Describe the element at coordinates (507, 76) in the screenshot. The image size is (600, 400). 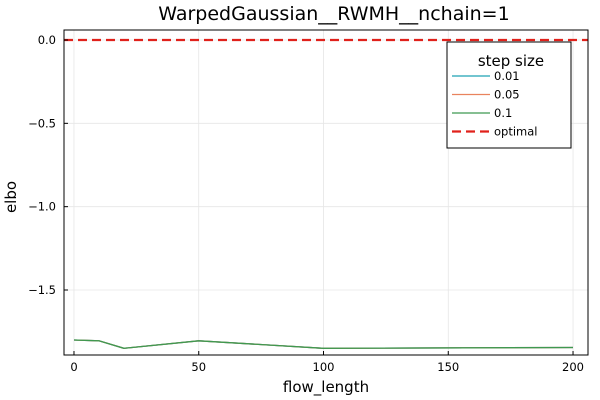
I see `legend-label-0-01: 0.01` at that location.